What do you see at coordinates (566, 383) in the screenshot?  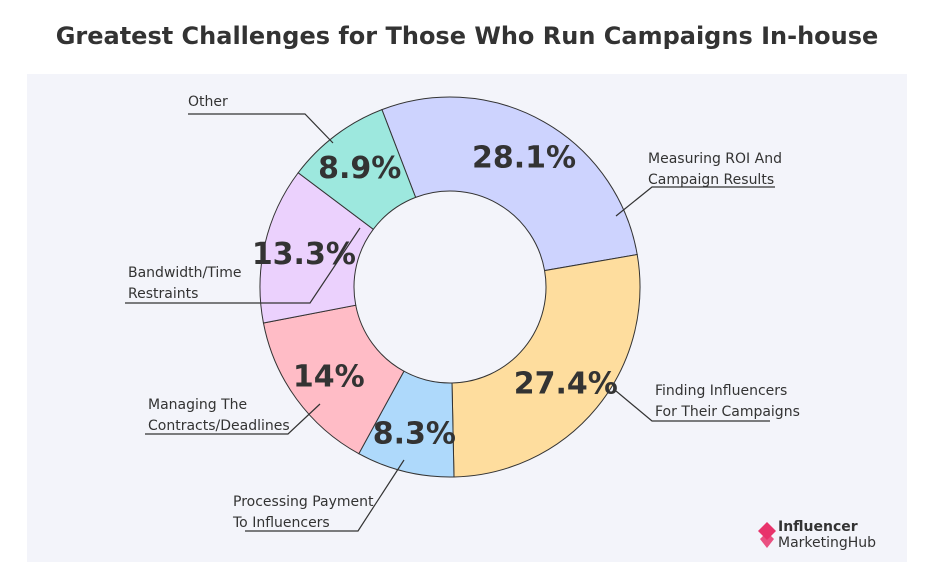 I see `slice-value-label: 27.4%` at bounding box center [566, 383].